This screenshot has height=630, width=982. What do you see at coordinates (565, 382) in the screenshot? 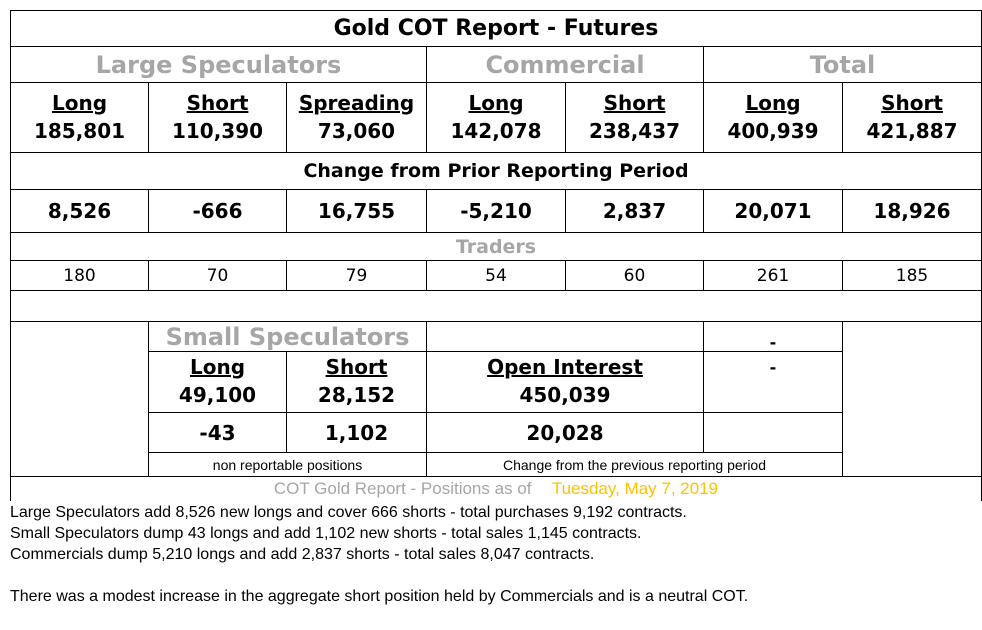
I see `open-interest-cell: Open Interest 450,039` at bounding box center [565, 382].